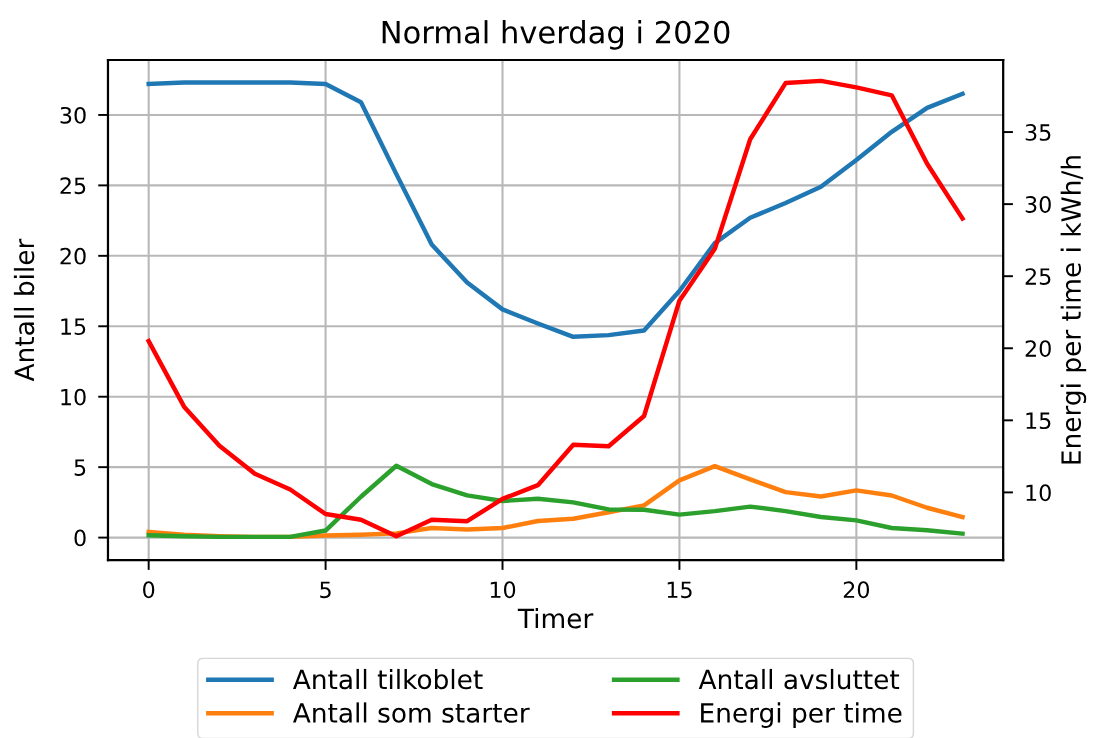 The image size is (1094, 738). I want to click on y-tick-label: 20, so click(73, 256).